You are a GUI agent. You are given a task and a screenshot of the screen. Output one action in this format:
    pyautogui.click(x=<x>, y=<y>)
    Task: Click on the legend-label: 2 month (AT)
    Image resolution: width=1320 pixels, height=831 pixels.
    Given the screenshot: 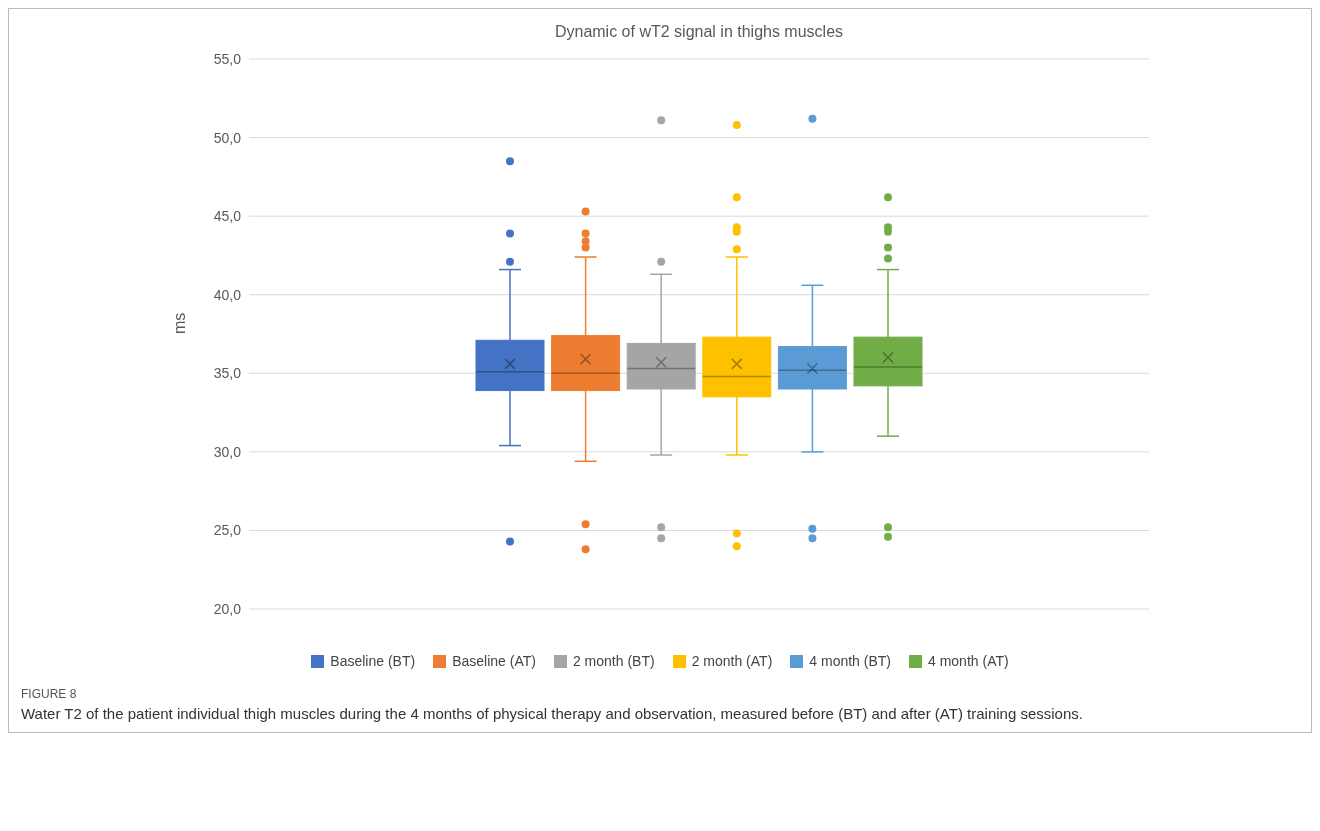 What is the action you would take?
    pyautogui.click(x=732, y=661)
    